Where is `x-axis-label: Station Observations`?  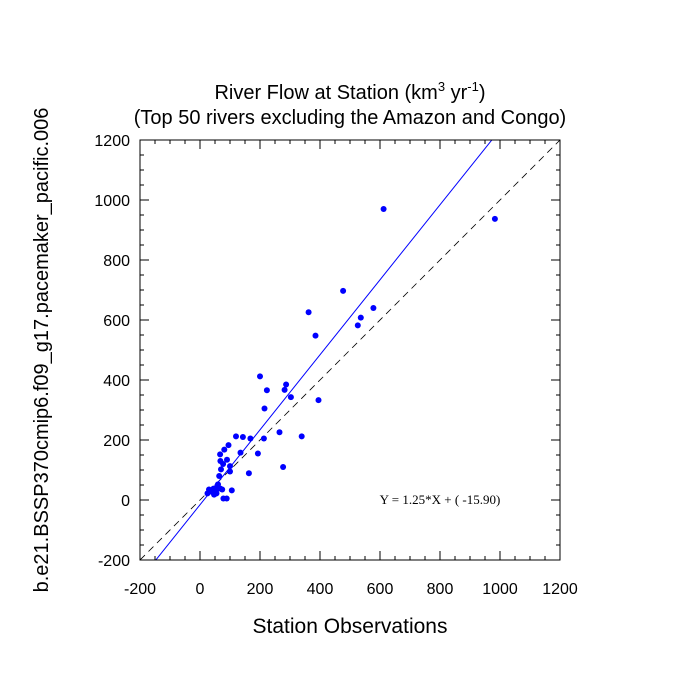
x-axis-label: Station Observations is located at coordinates (350, 626).